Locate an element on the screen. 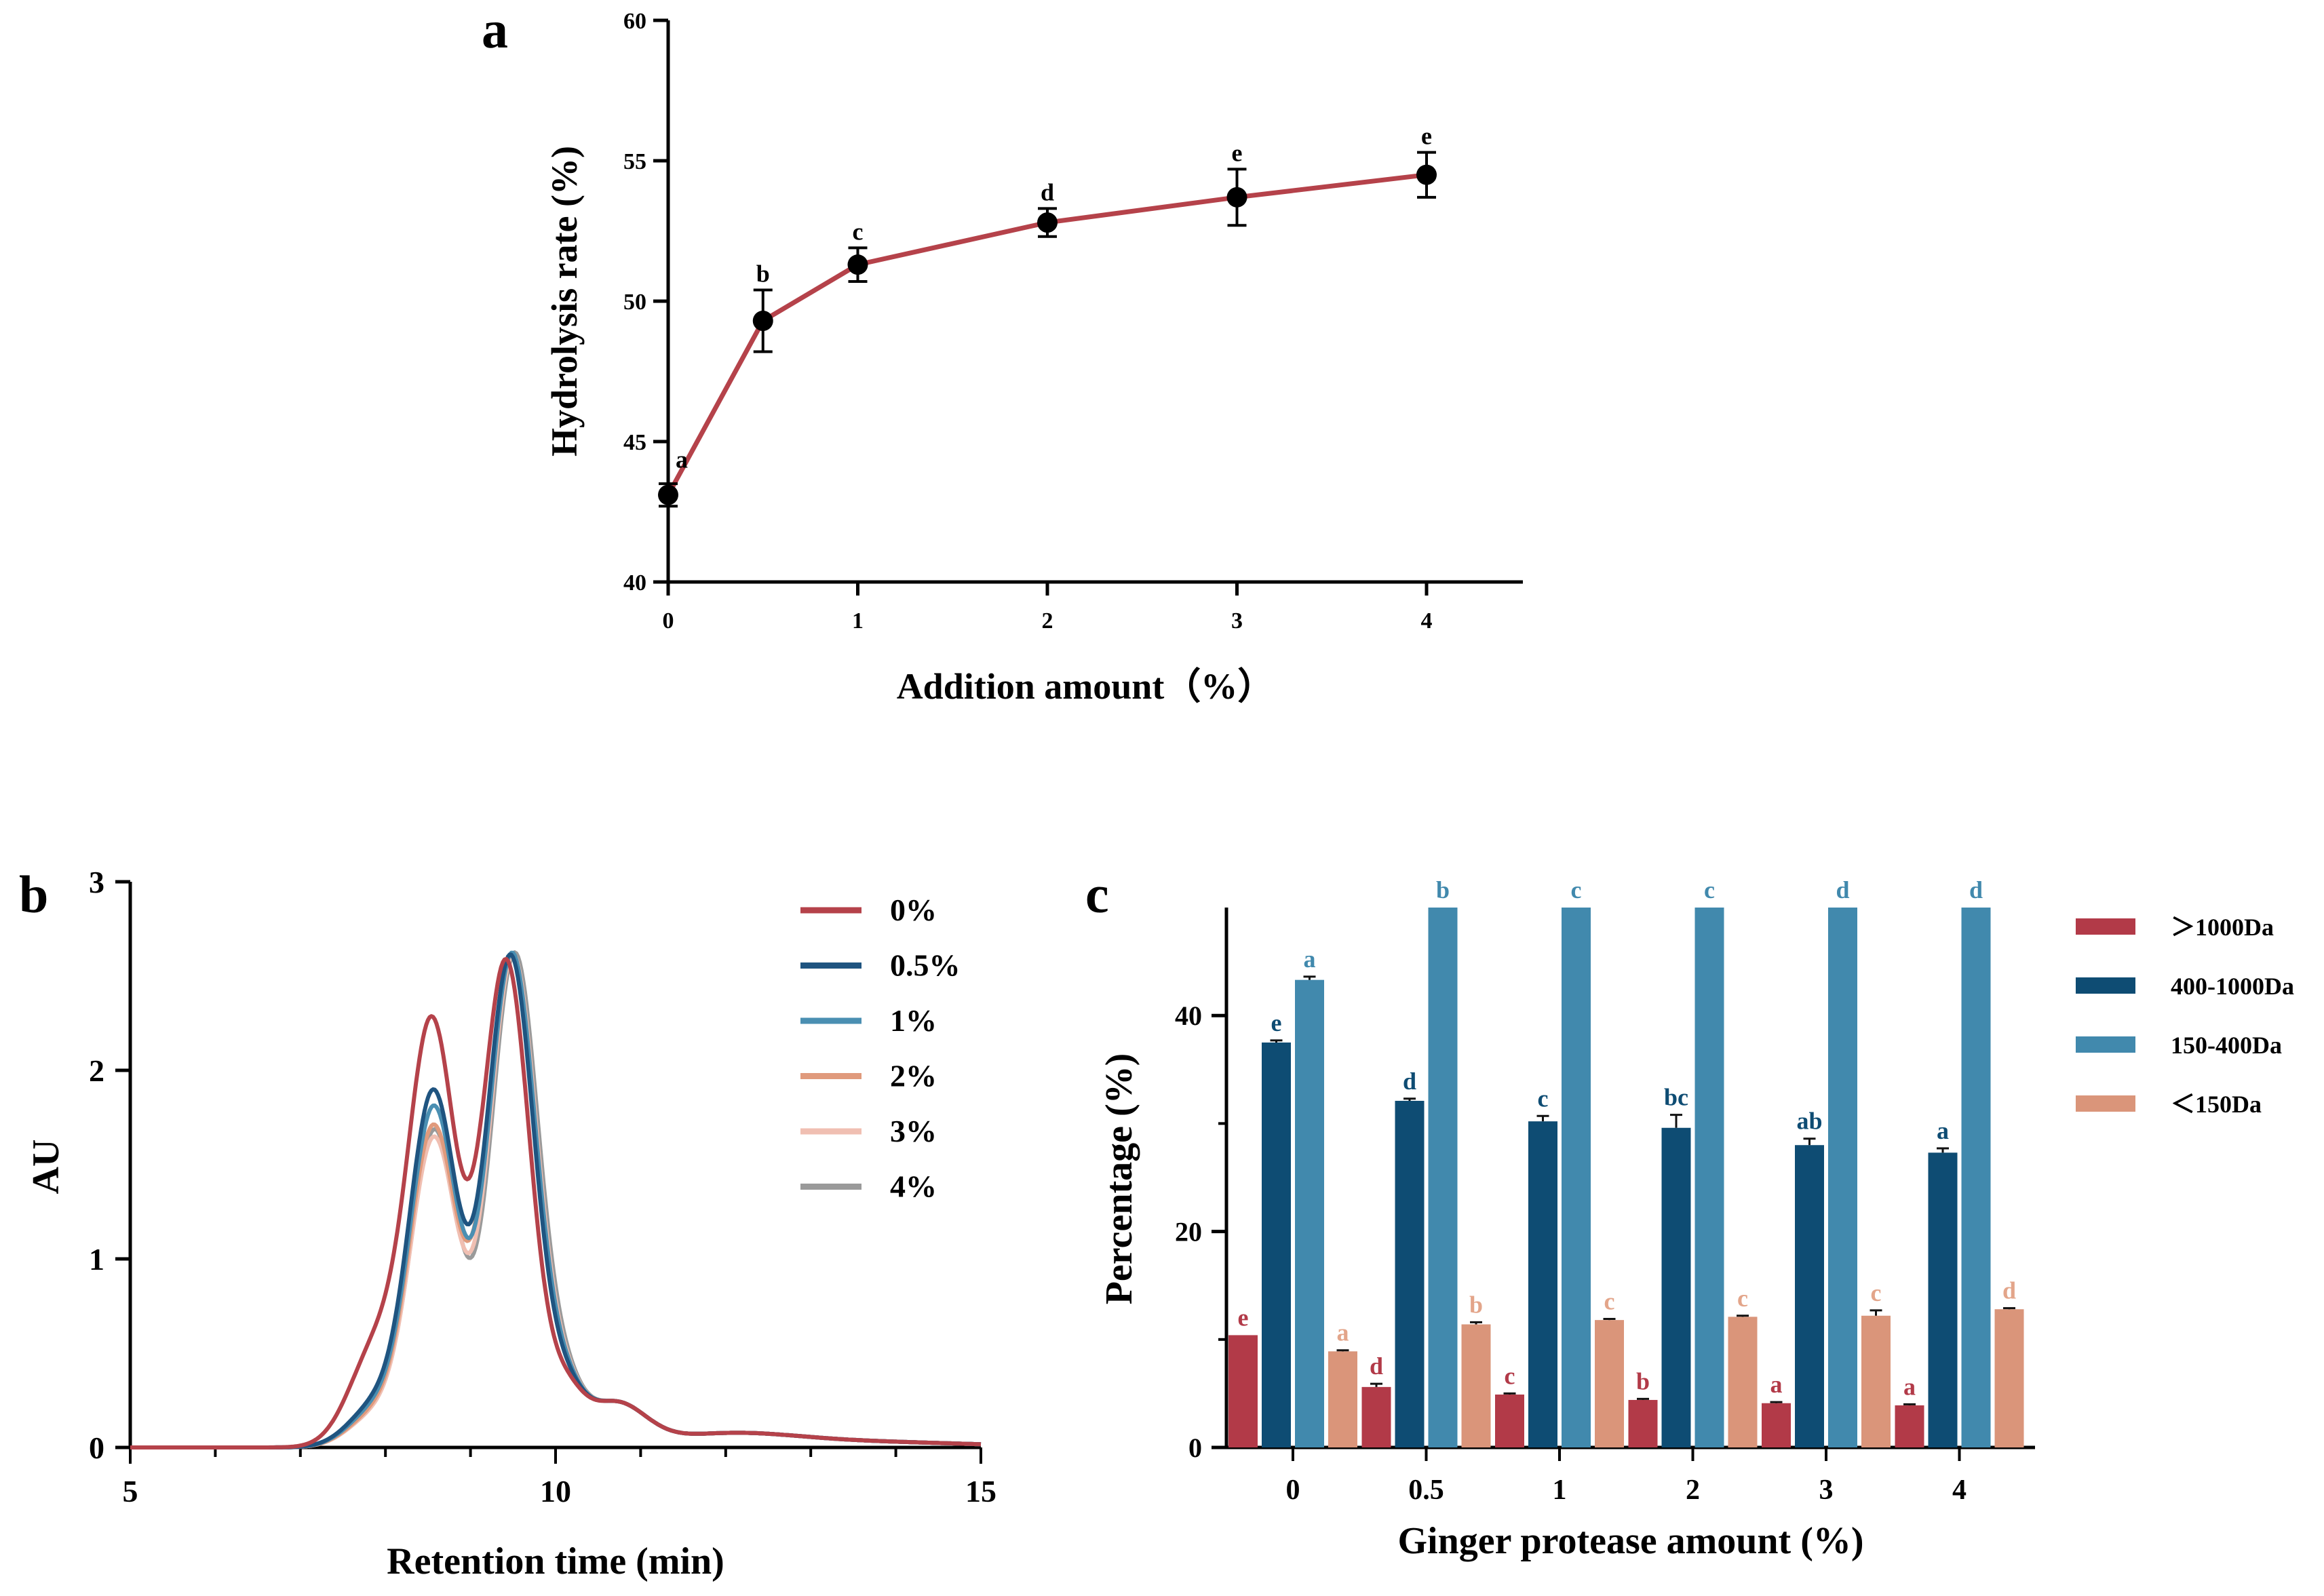  legend-label: 2% is located at coordinates (913, 1076).